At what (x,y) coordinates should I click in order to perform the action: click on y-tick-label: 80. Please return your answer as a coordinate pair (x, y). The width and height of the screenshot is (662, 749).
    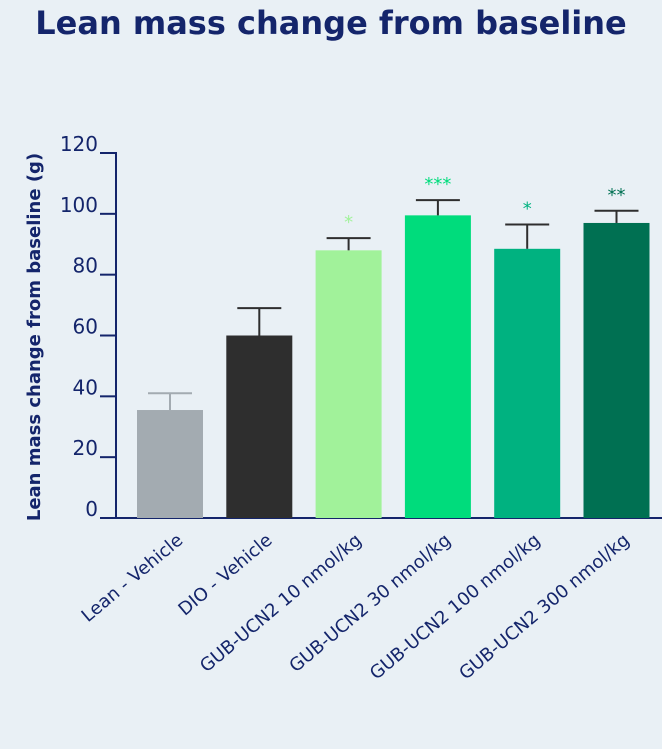
    Looking at the image, I should click on (85, 266).